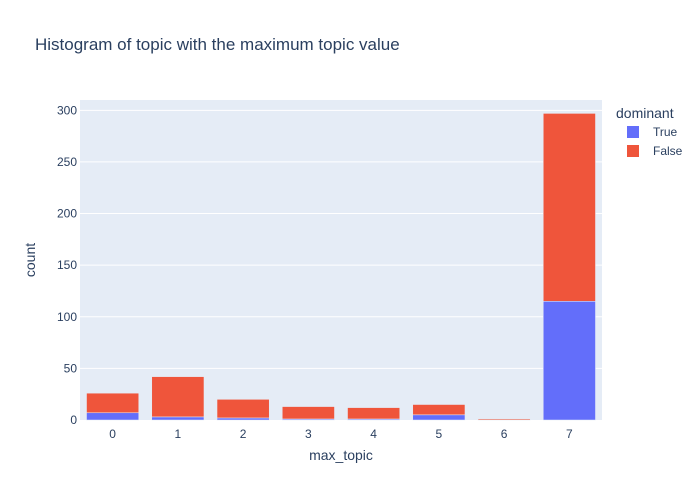 This screenshot has height=500, width=700. Describe the element at coordinates (633, 151) in the screenshot. I see `legend-swatch-false` at that location.